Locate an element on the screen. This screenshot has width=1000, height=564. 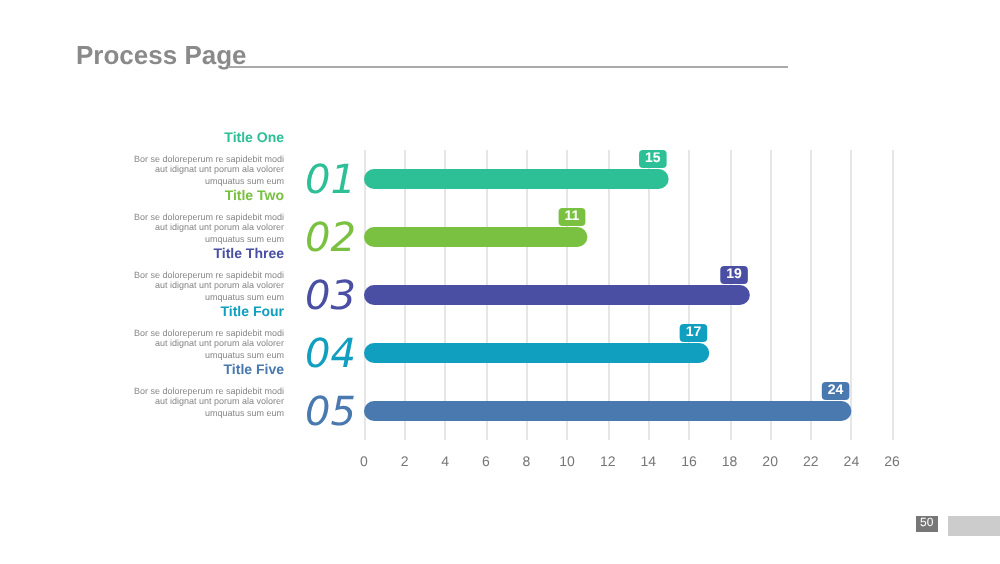
y-tick-label: 01 is located at coordinates (330, 179).